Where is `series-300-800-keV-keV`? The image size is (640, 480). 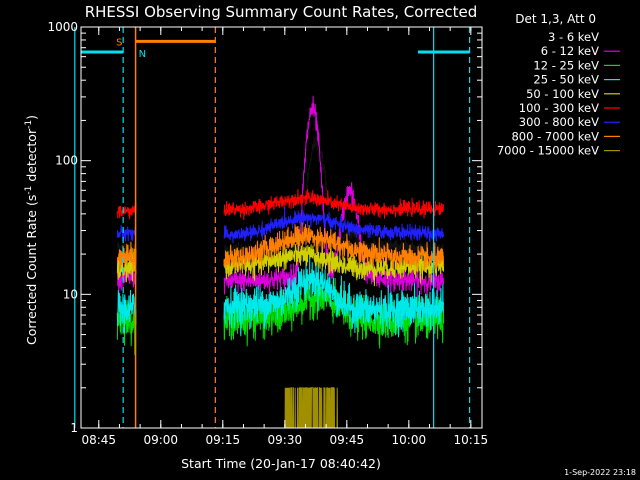 series-300-800-keV-keV is located at coordinates (280, 225).